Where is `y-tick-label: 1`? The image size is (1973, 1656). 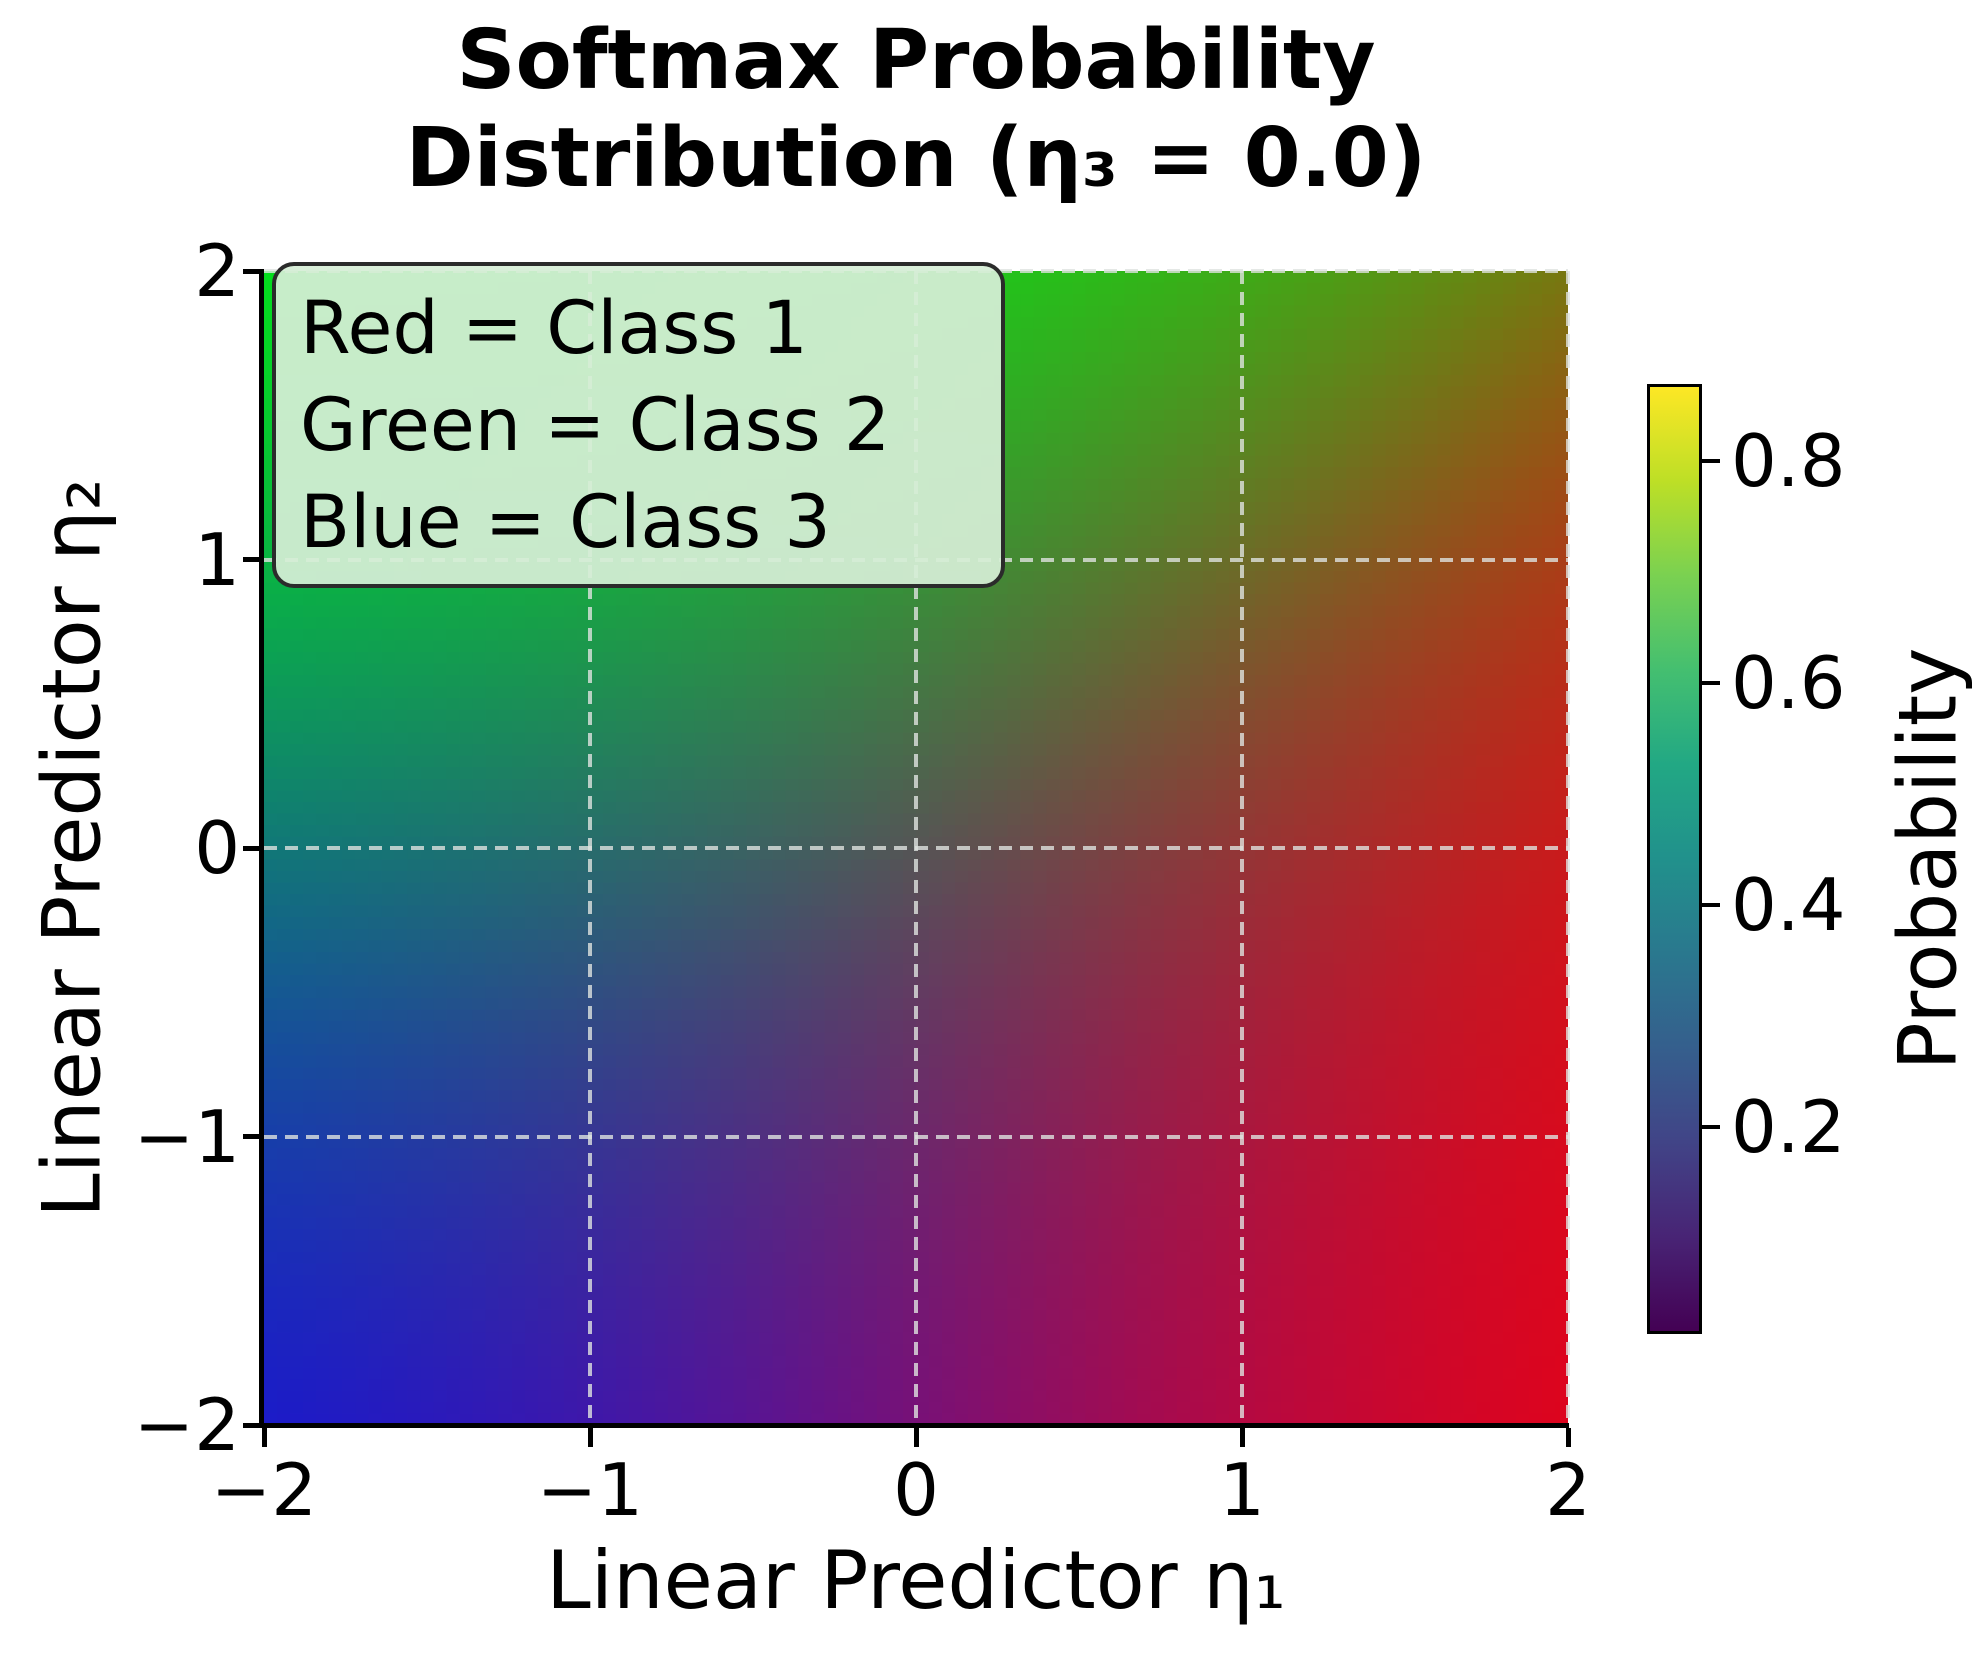 y-tick-label: 1 is located at coordinates (217, 559).